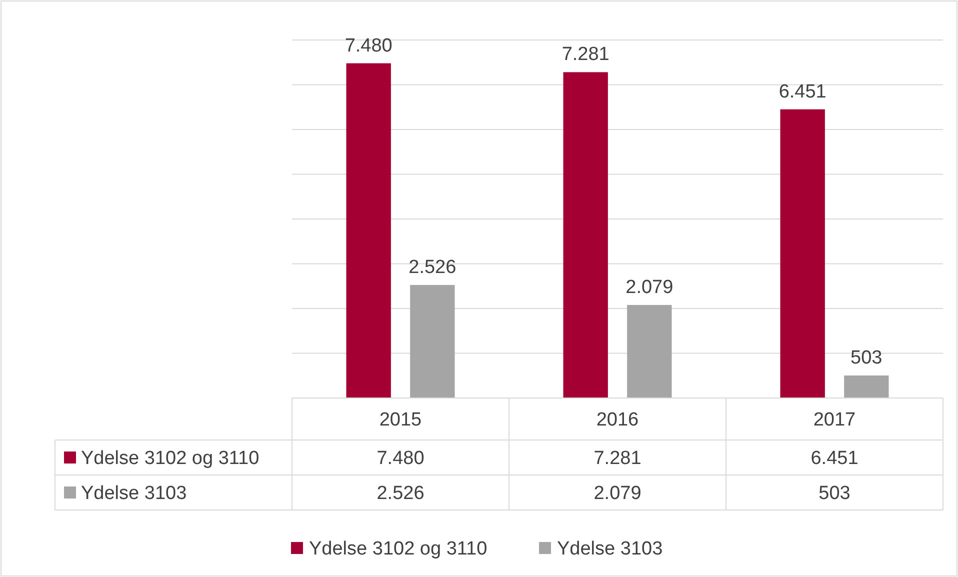 The height and width of the screenshot is (577, 958). Describe the element at coordinates (834, 459) in the screenshot. I see `data-label: 6.451` at that location.